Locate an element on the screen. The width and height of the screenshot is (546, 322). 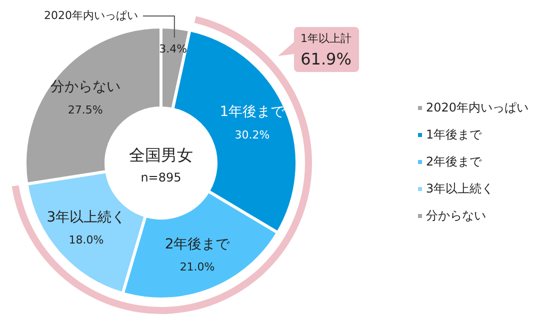
annotation: 全国男女 is located at coordinates (161, 154).